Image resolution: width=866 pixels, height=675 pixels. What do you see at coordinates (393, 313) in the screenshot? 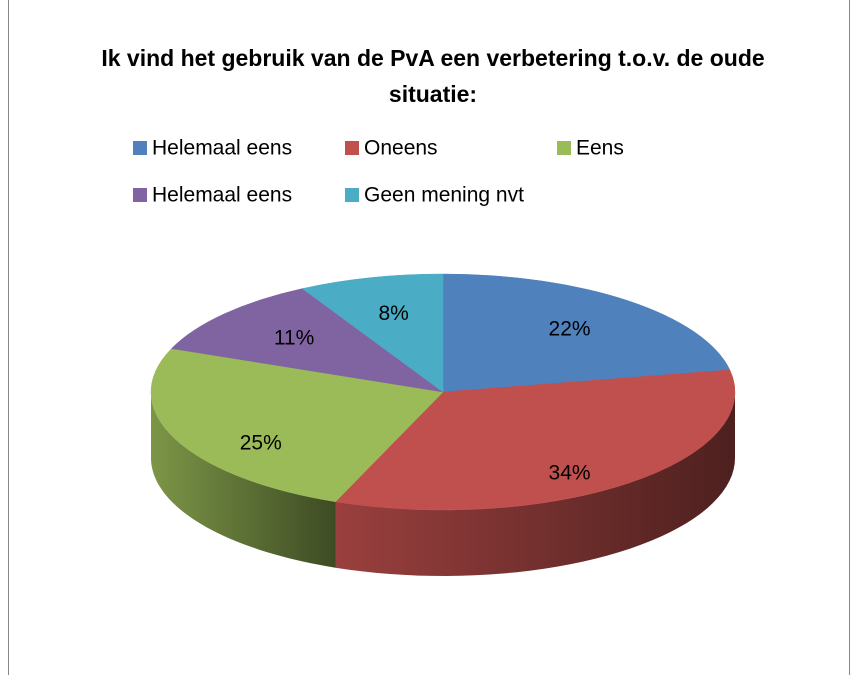
I see `data-label: 8%` at bounding box center [393, 313].